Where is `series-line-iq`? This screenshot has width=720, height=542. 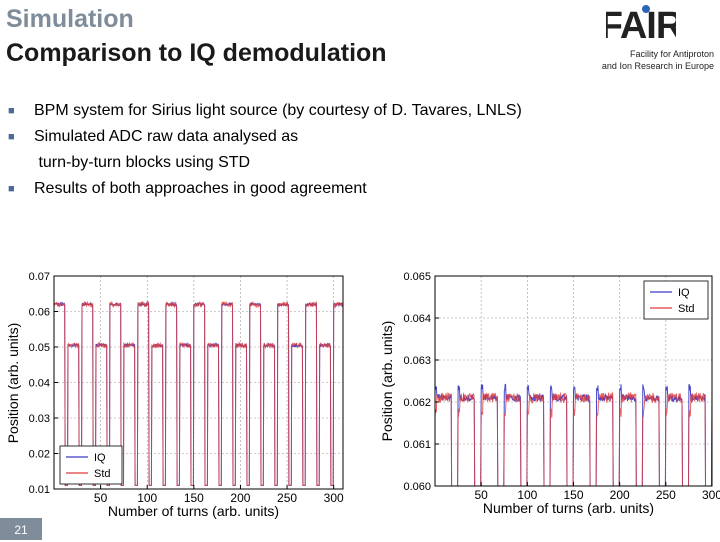
series-line-iq is located at coordinates (573, 435).